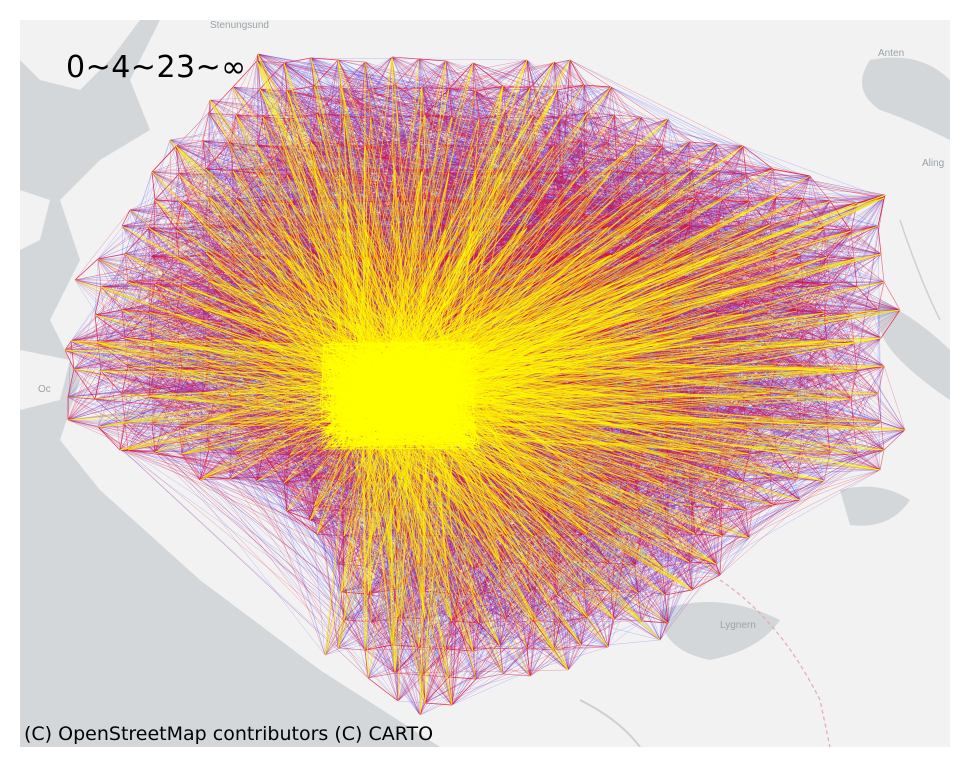  I want to click on place-label-lygnern: Lygnern, so click(738, 625).